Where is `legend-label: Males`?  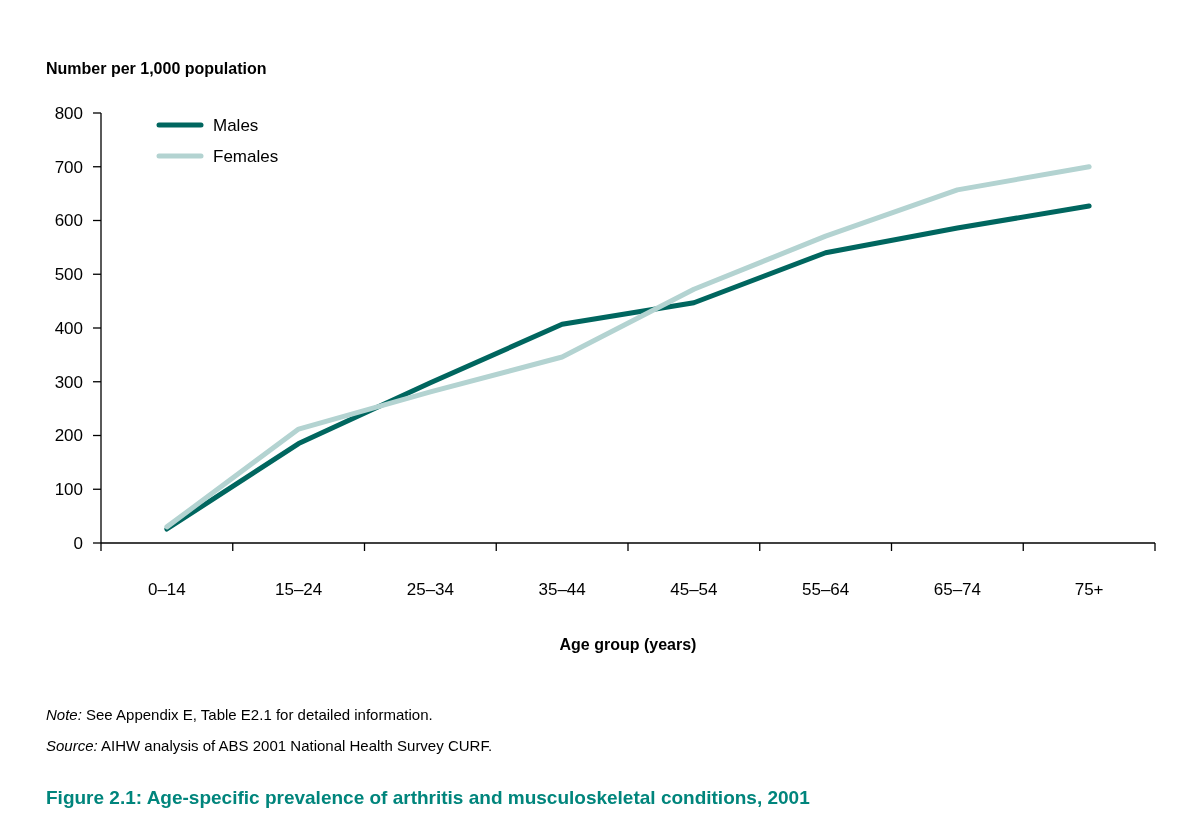
legend-label: Males is located at coordinates (236, 125).